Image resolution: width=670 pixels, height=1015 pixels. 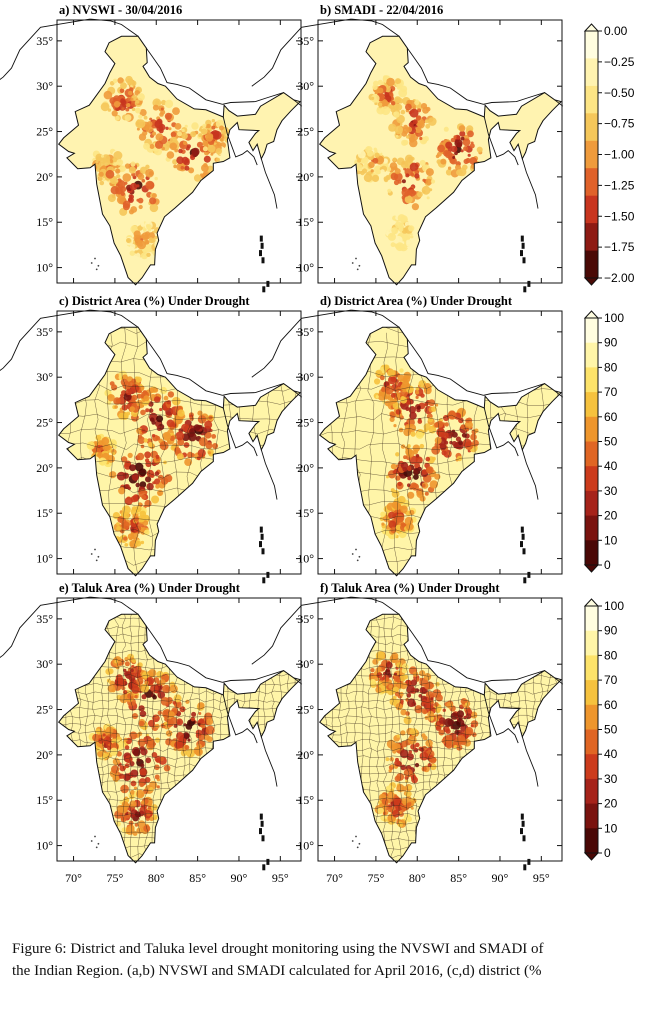 I want to click on y-tick-label: 20°, so click(x=305, y=177).